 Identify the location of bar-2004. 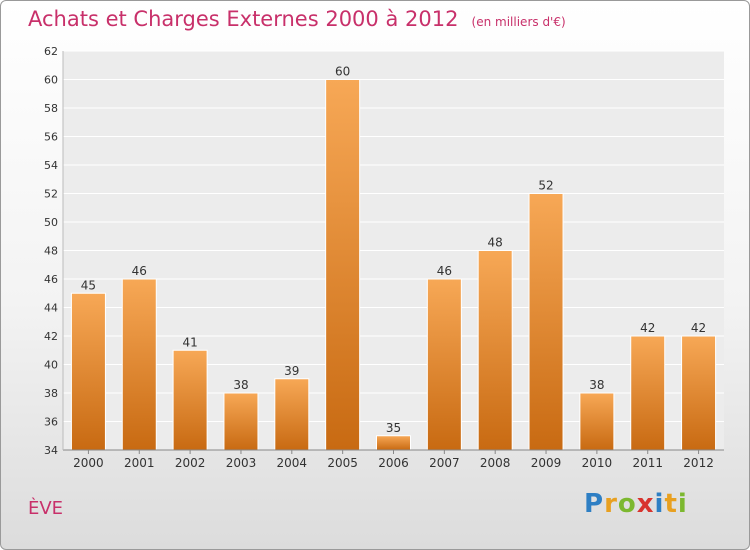
(292, 414).